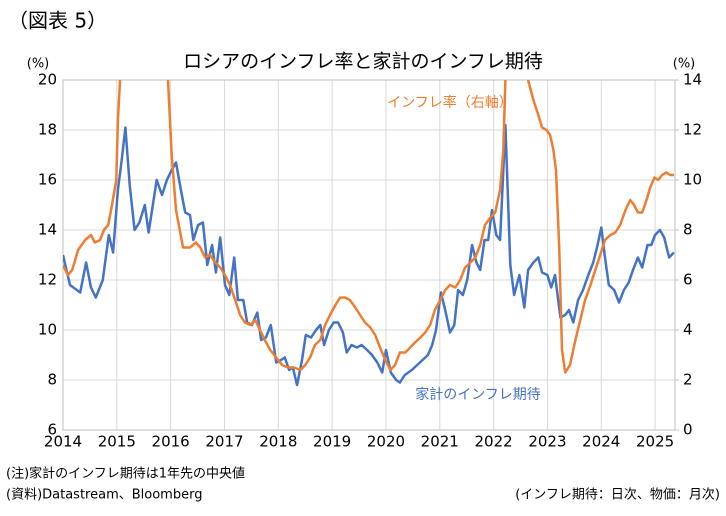 The width and height of the screenshot is (726, 516). Describe the element at coordinates (692, 130) in the screenshot. I see `y2-tick-label: 12` at that location.